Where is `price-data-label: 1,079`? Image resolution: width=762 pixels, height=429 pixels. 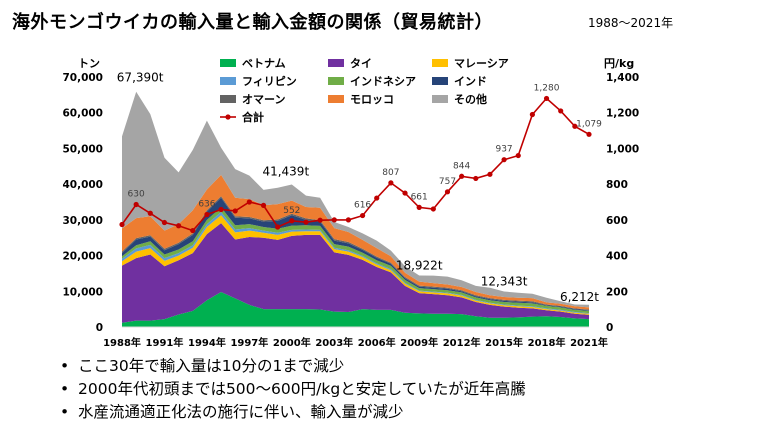
price-data-label: 1,079 is located at coordinates (589, 124).